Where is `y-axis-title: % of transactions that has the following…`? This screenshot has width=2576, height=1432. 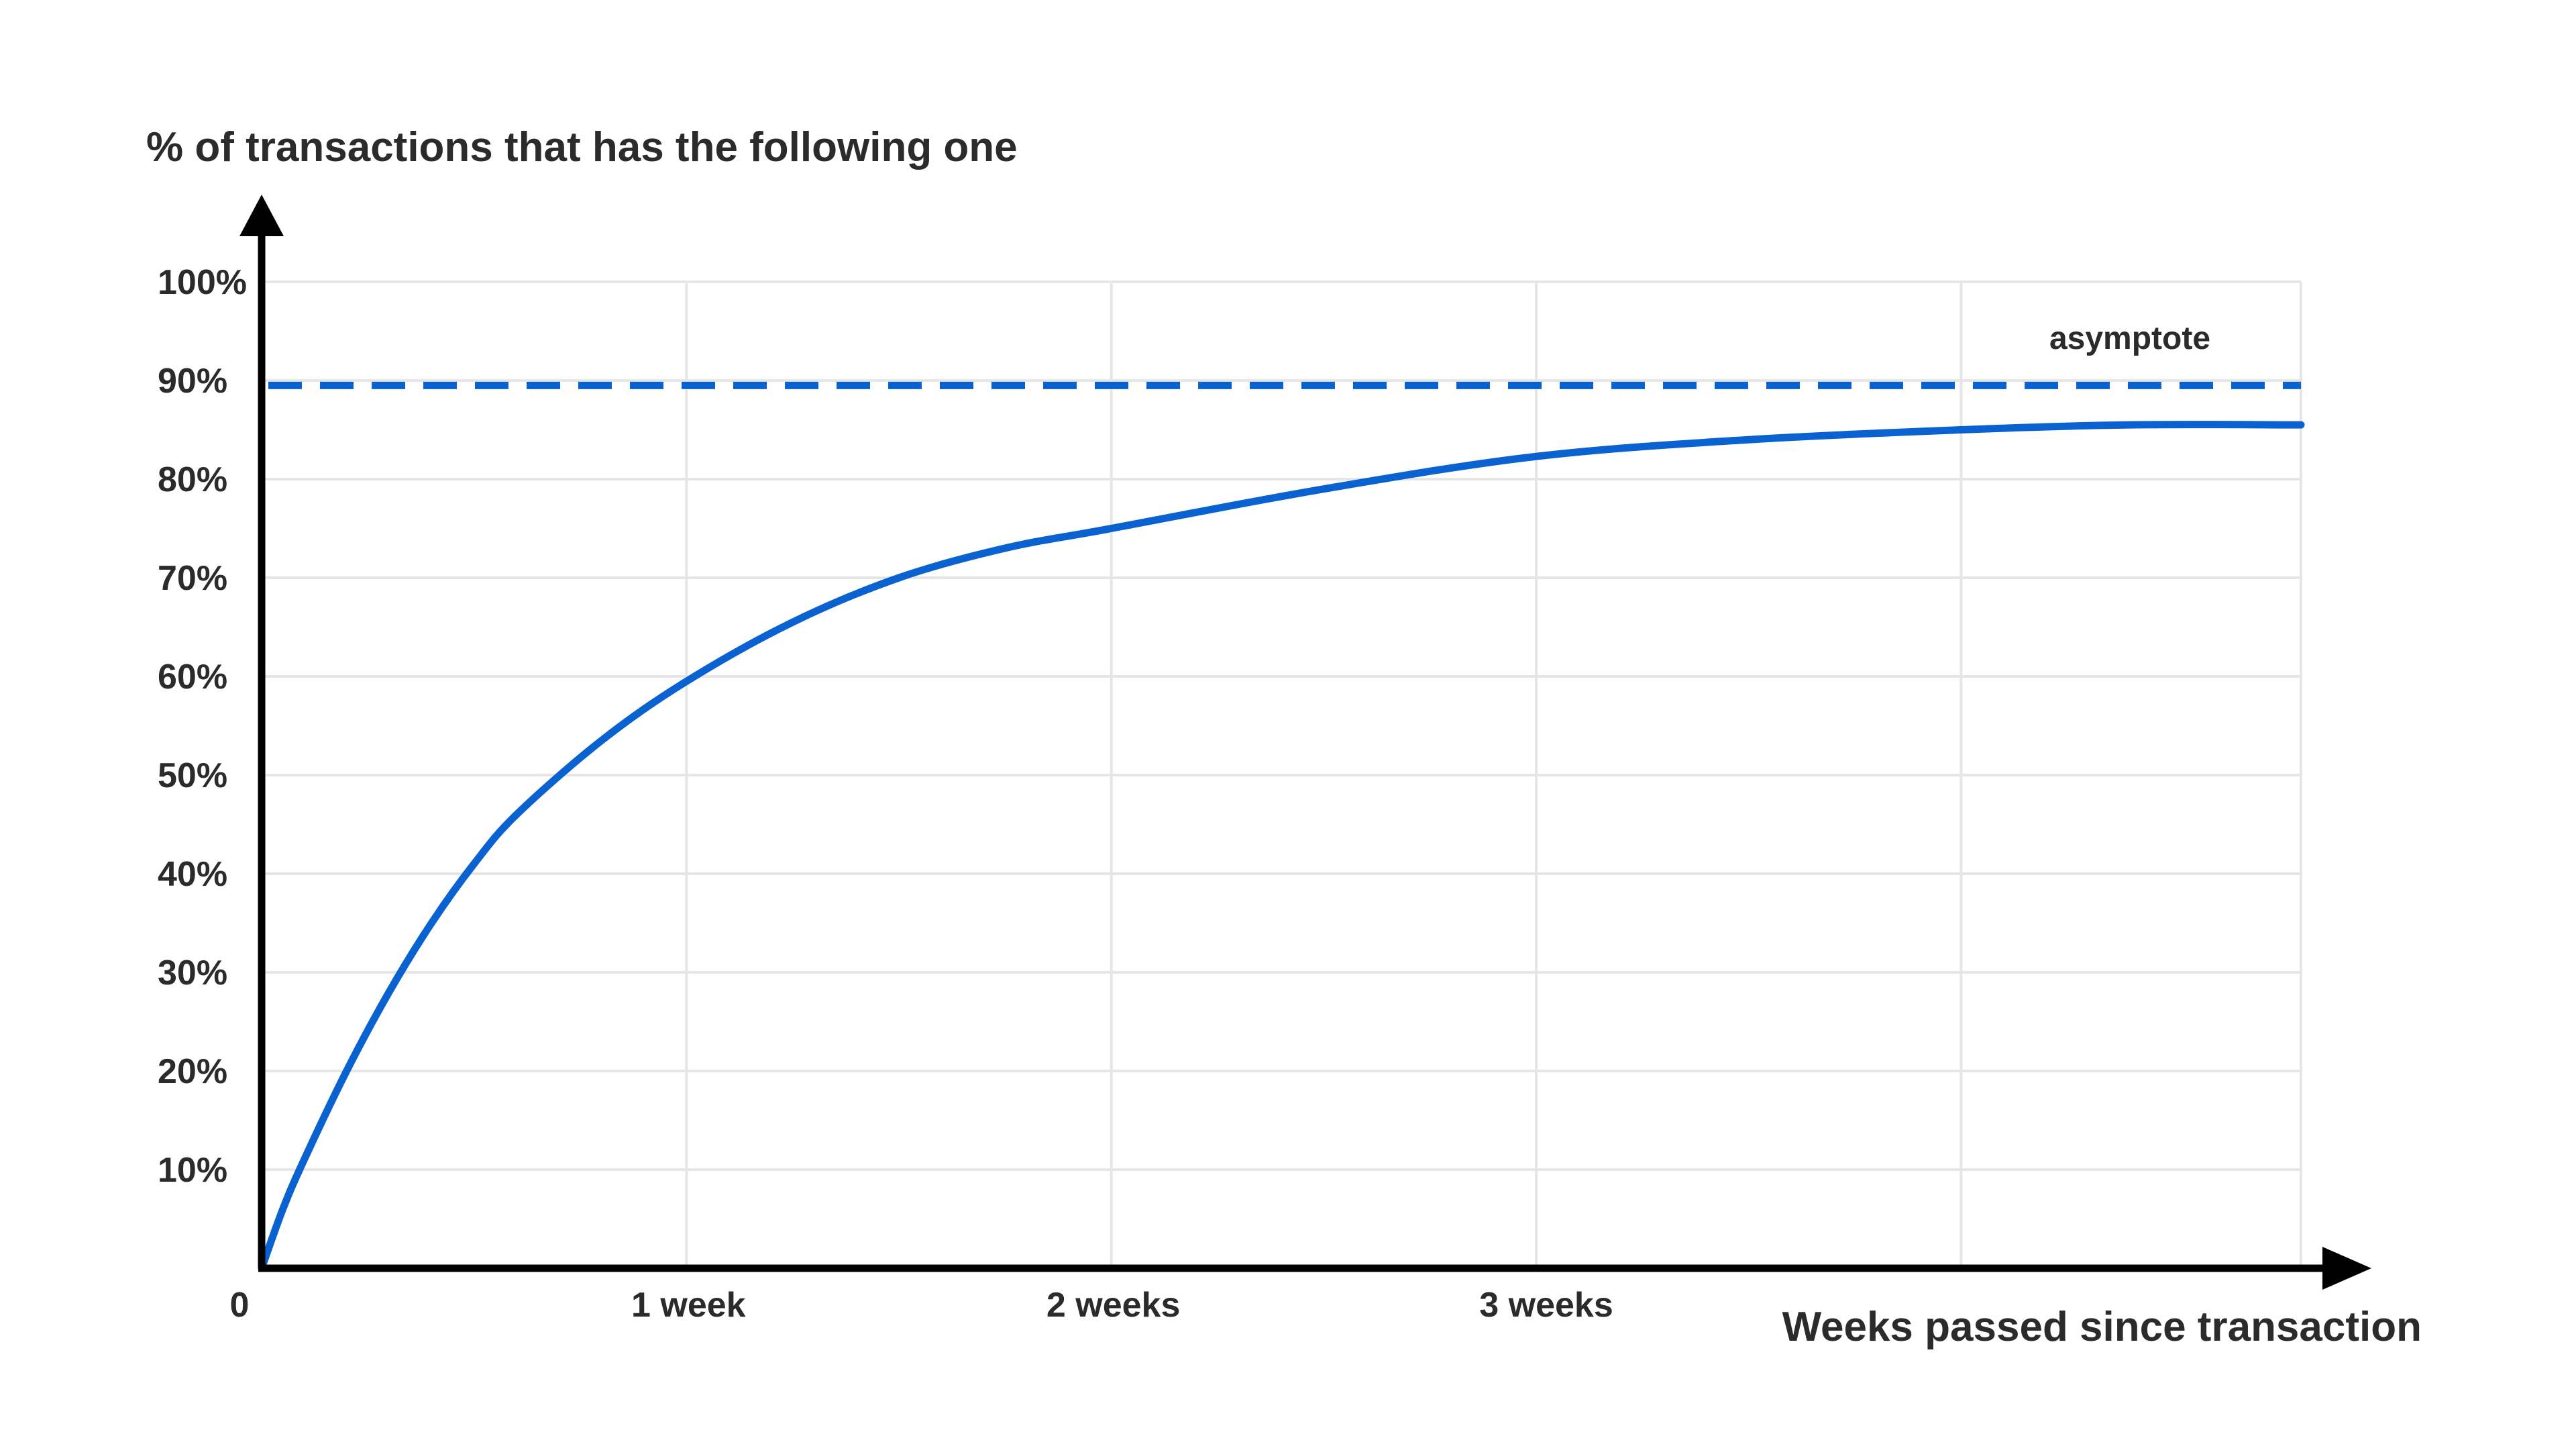 y-axis-title: % of transactions that has the following… is located at coordinates (582, 147).